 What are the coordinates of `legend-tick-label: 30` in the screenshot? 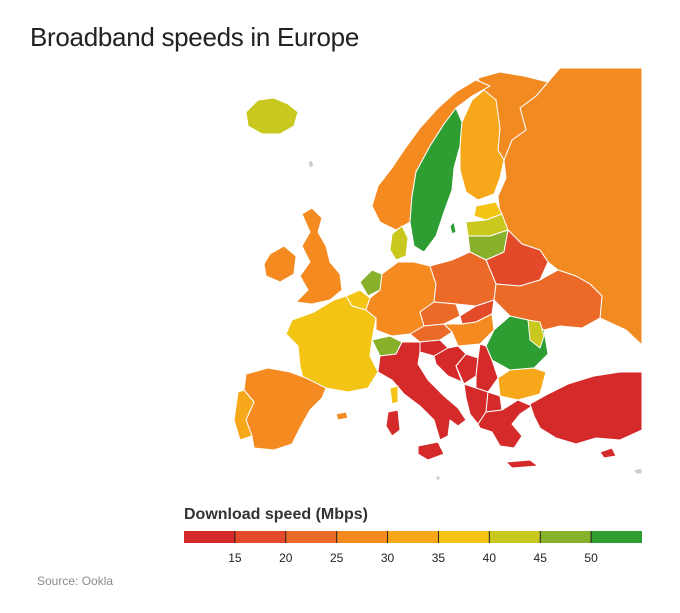 It's located at (388, 558).